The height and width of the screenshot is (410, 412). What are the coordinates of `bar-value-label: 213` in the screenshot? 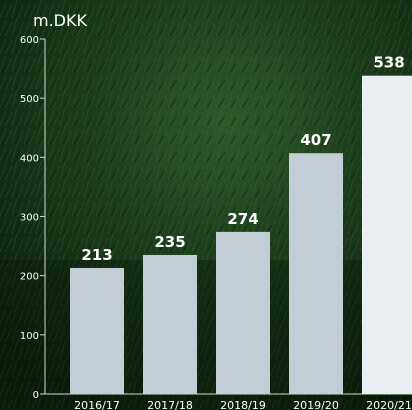 It's located at (96, 255).